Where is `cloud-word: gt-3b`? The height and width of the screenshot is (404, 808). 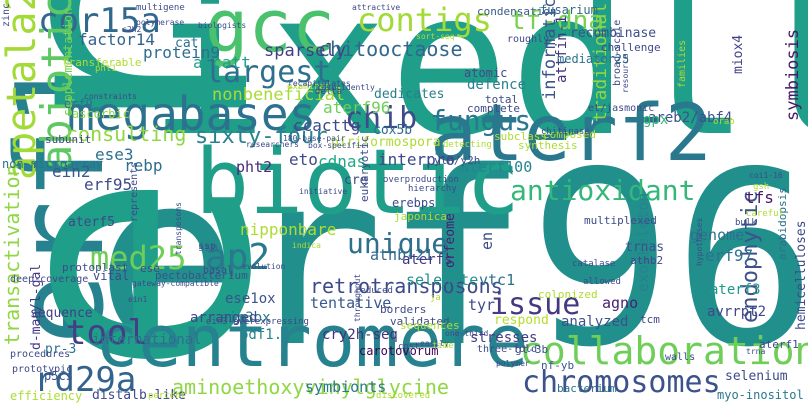
cloud-word: gt-3b is located at coordinates (532, 349).